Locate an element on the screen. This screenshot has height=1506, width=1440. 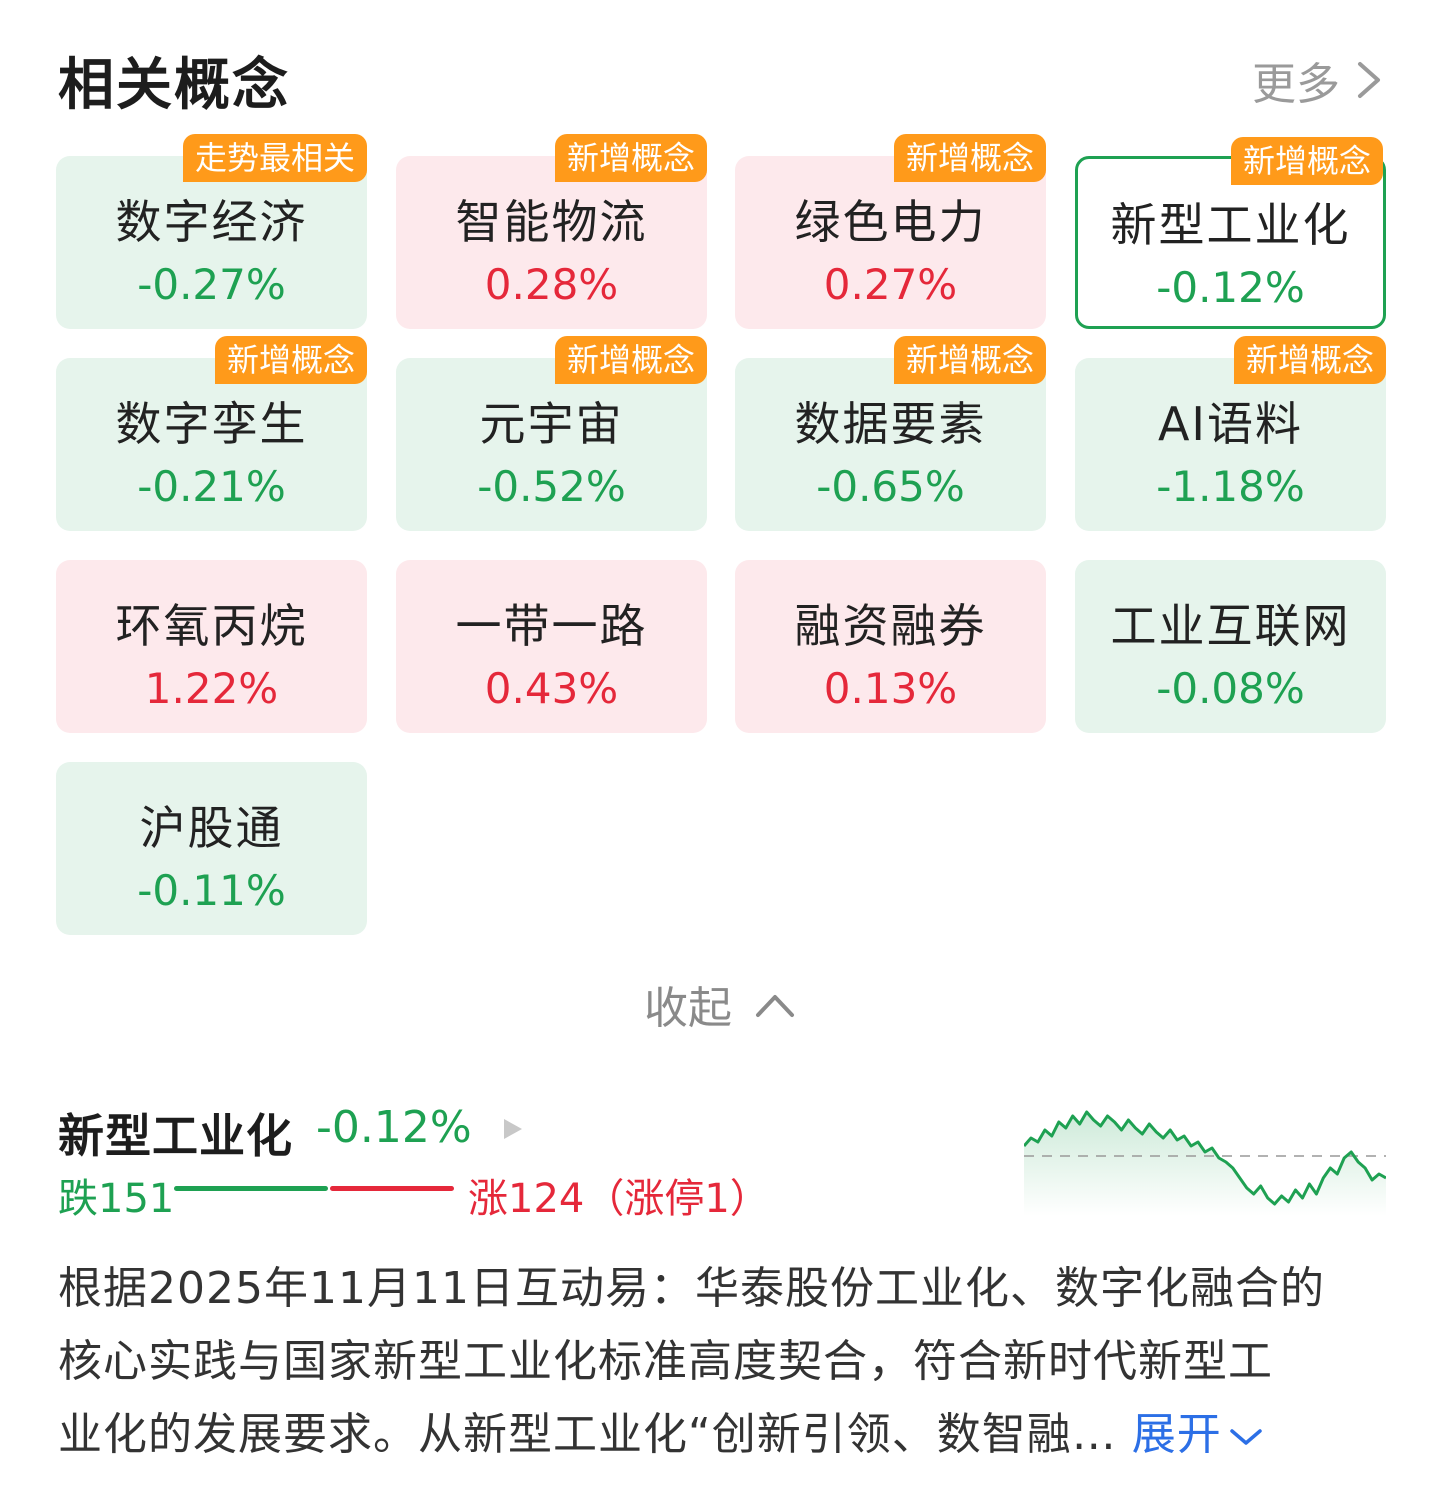
concept-change: 0.43% is located at coordinates (551, 688).